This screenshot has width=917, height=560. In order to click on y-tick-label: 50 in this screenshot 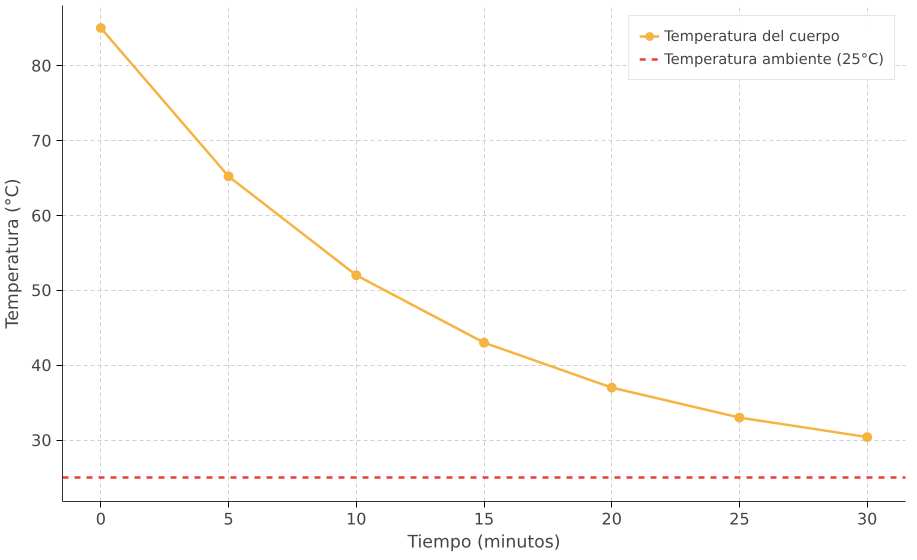, I will do `click(41, 290)`.